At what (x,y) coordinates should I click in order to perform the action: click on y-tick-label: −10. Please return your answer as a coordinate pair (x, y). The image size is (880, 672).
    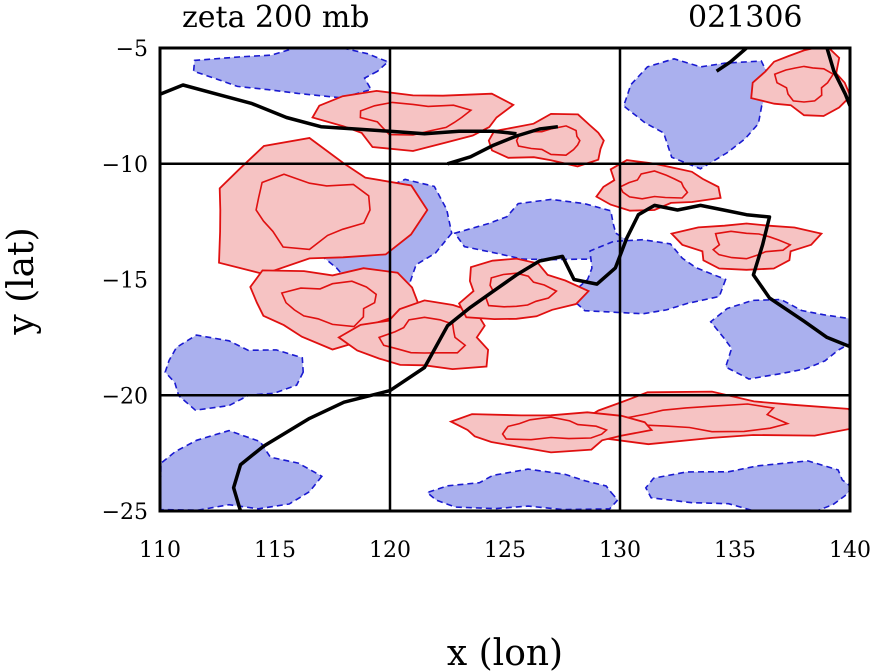
    Looking at the image, I should click on (125, 165).